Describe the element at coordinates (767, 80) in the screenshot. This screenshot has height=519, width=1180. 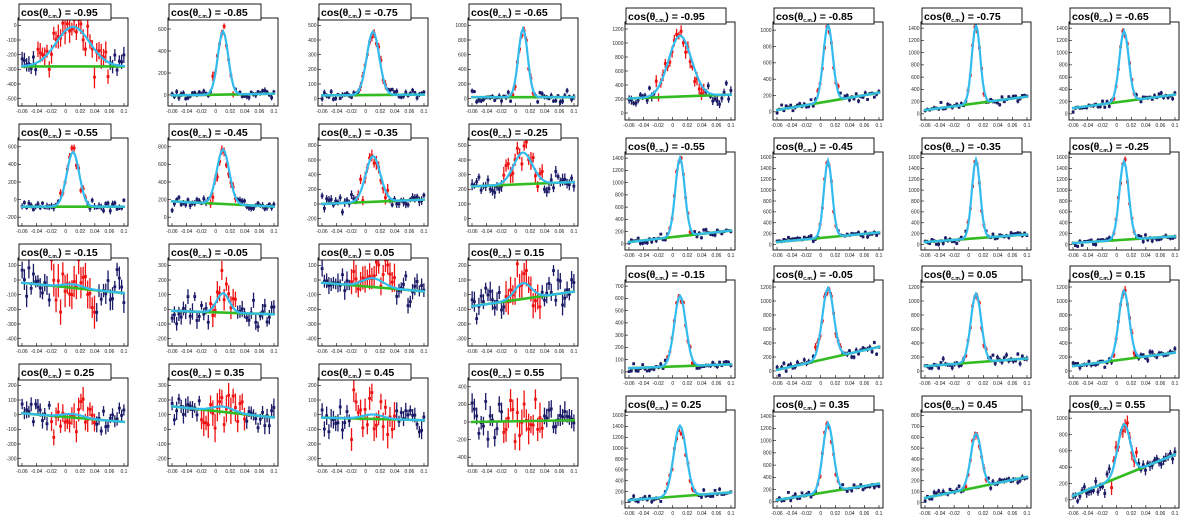
I see `y-tick-label: 400` at that location.